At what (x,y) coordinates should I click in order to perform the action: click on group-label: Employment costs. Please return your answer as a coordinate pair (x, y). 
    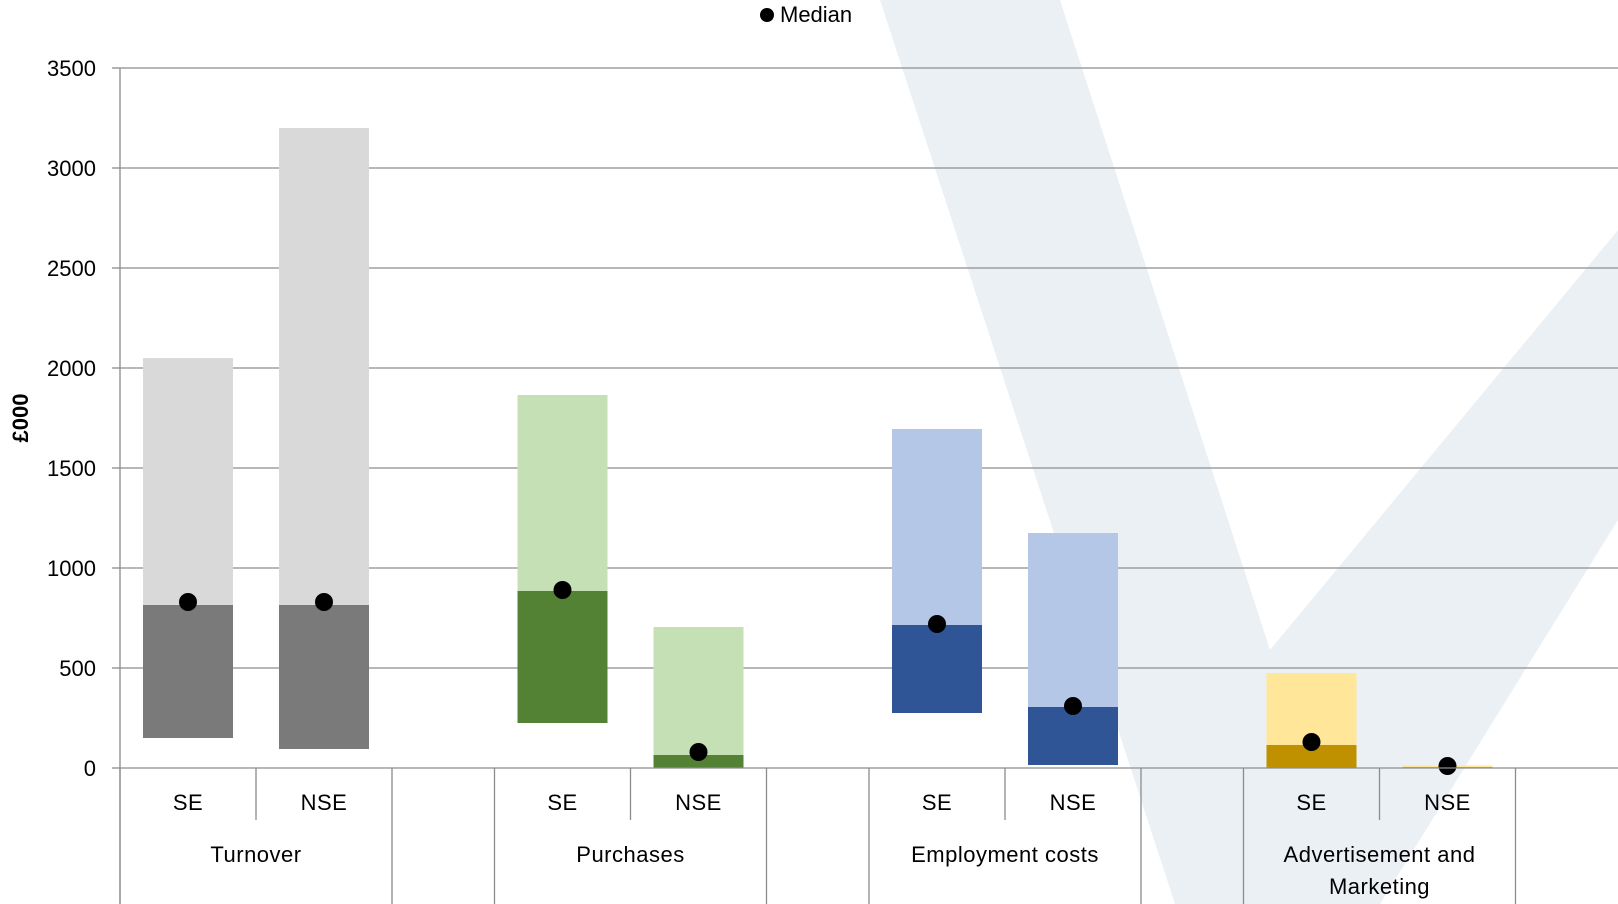
    Looking at the image, I should click on (1005, 854).